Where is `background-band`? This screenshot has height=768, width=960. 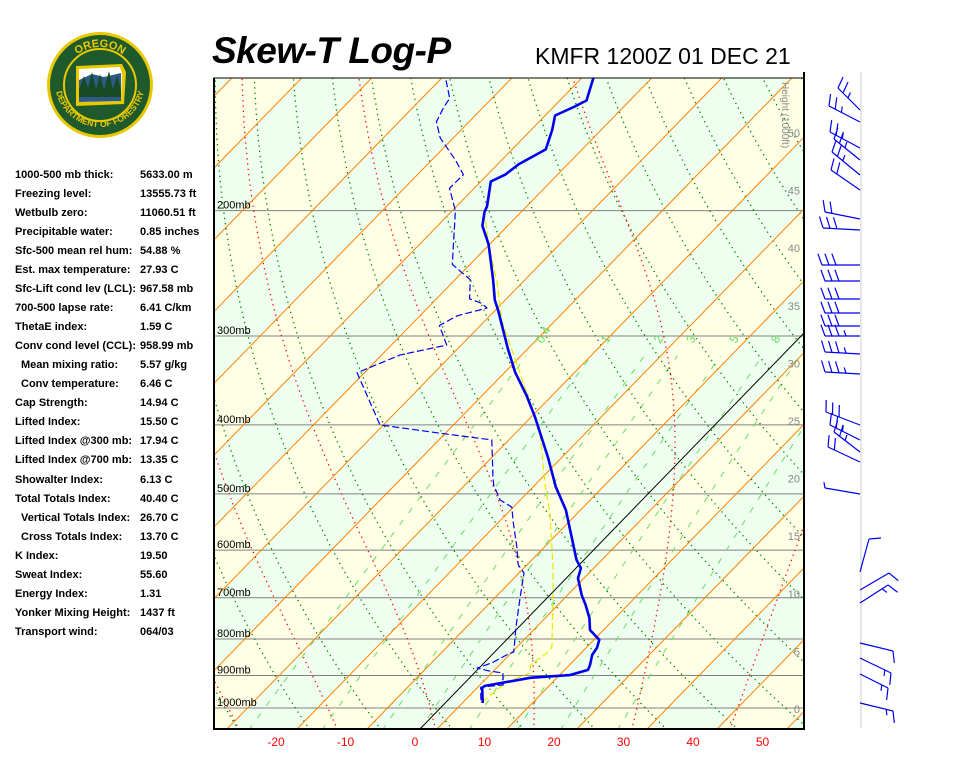 background-band is located at coordinates (908, 403).